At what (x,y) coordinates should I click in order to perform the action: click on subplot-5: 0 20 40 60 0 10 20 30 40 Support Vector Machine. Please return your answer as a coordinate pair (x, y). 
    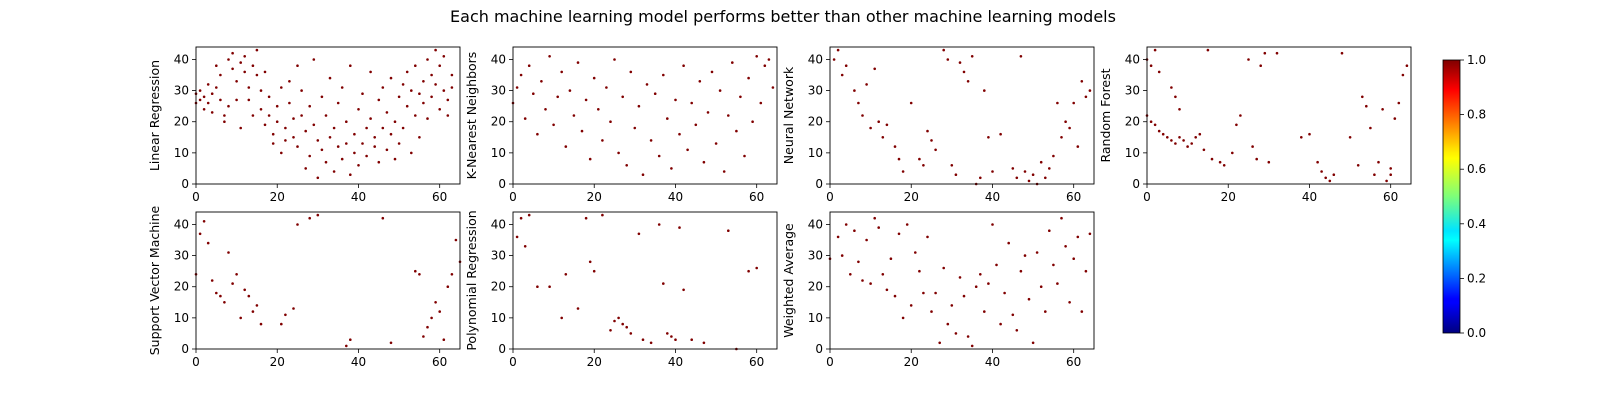
    Looking at the image, I should click on (304, 287).